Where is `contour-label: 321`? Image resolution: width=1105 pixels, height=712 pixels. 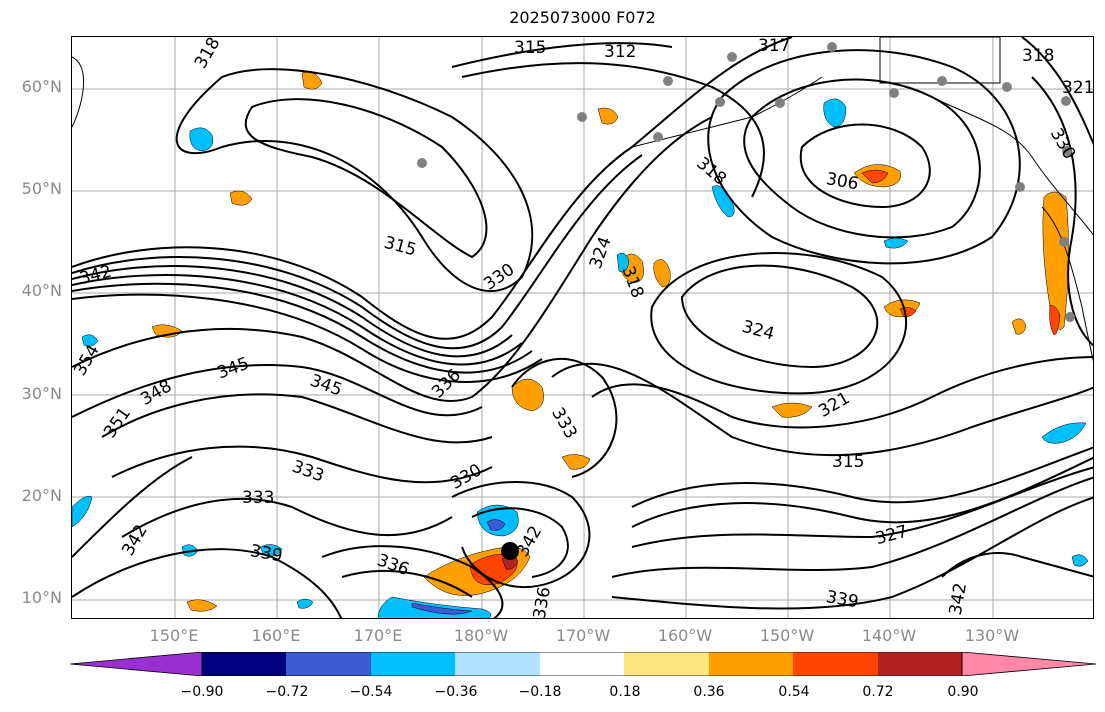 contour-label: 321 is located at coordinates (834, 405).